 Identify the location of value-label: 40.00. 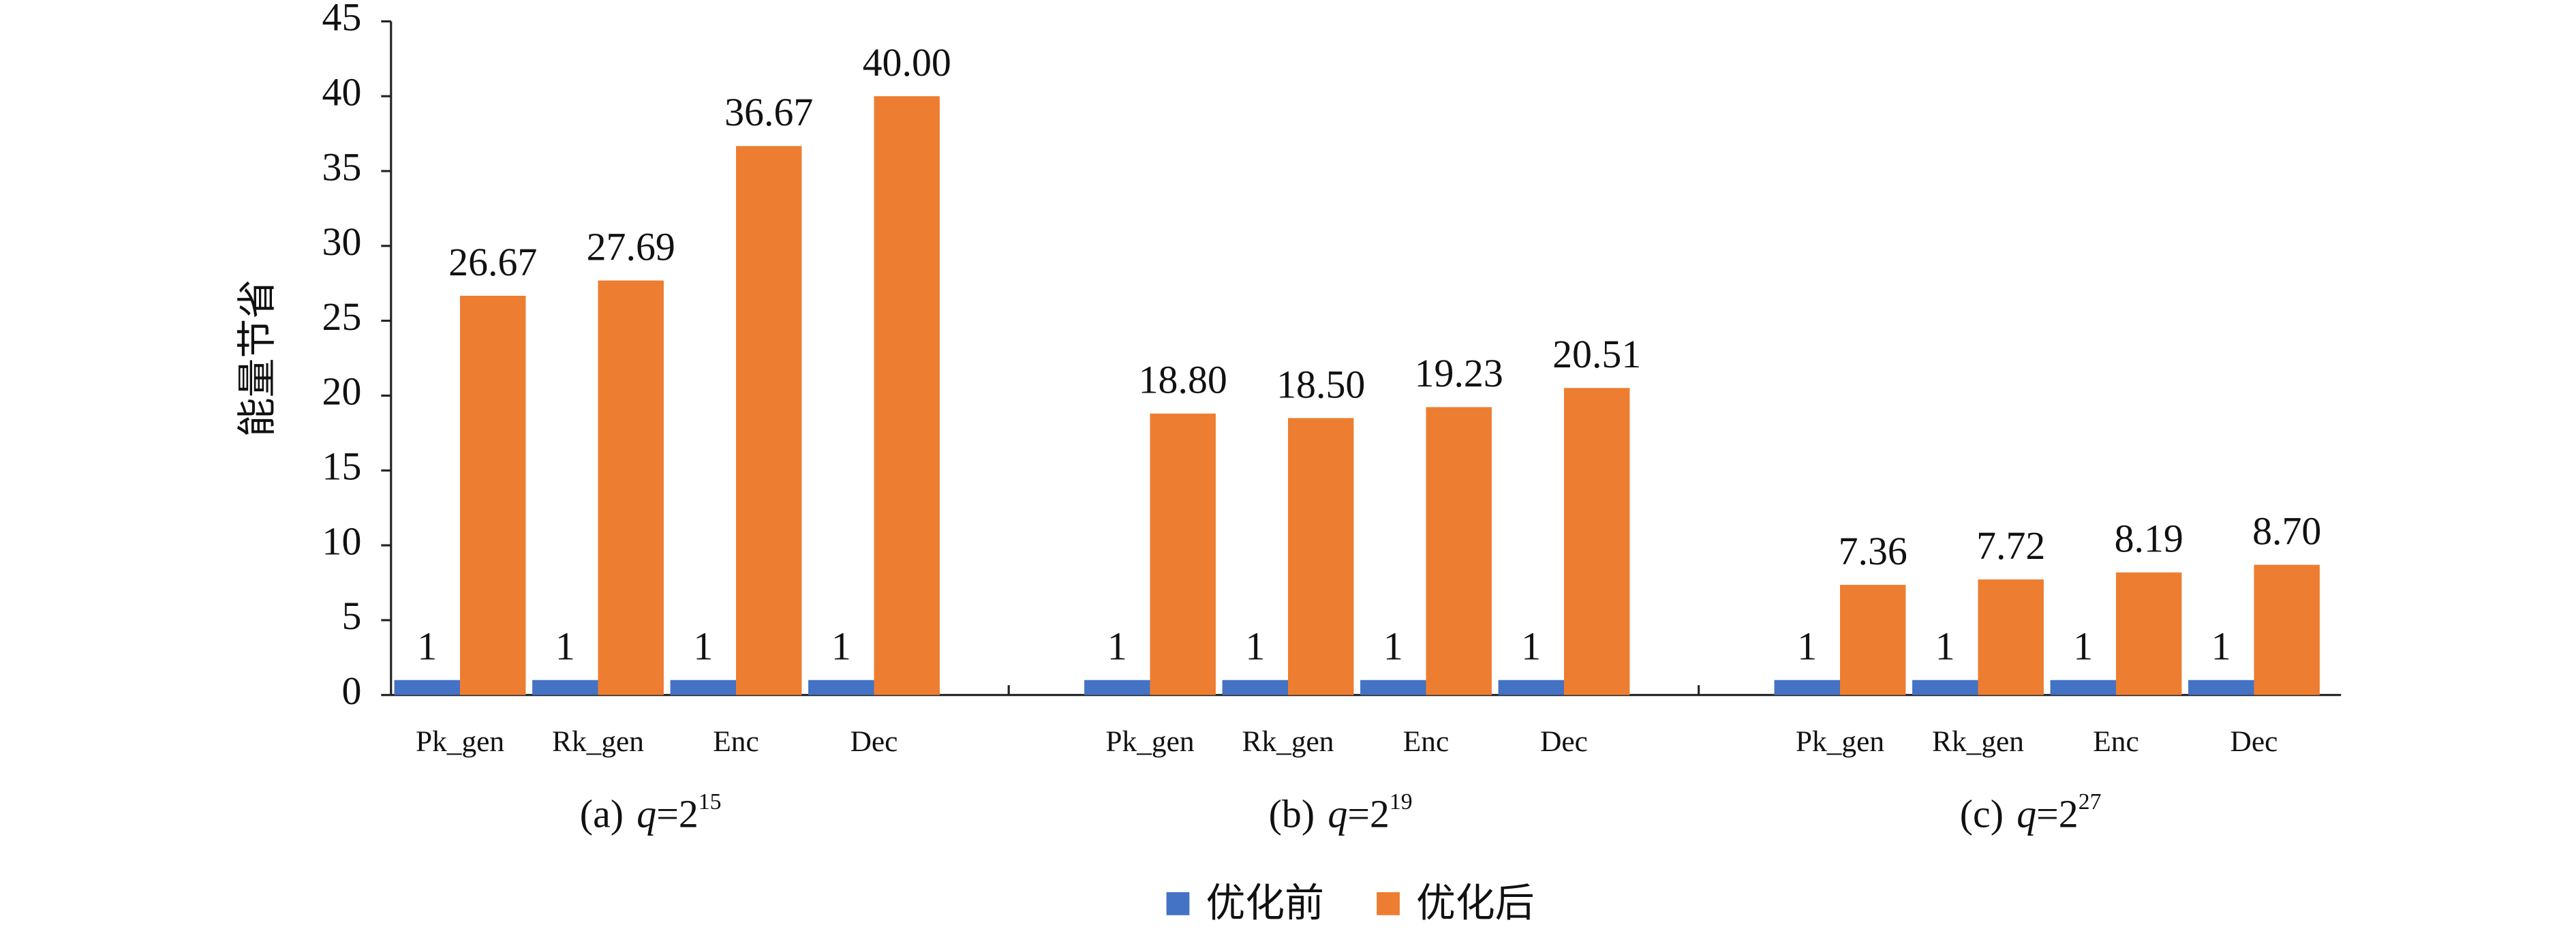
(907, 62).